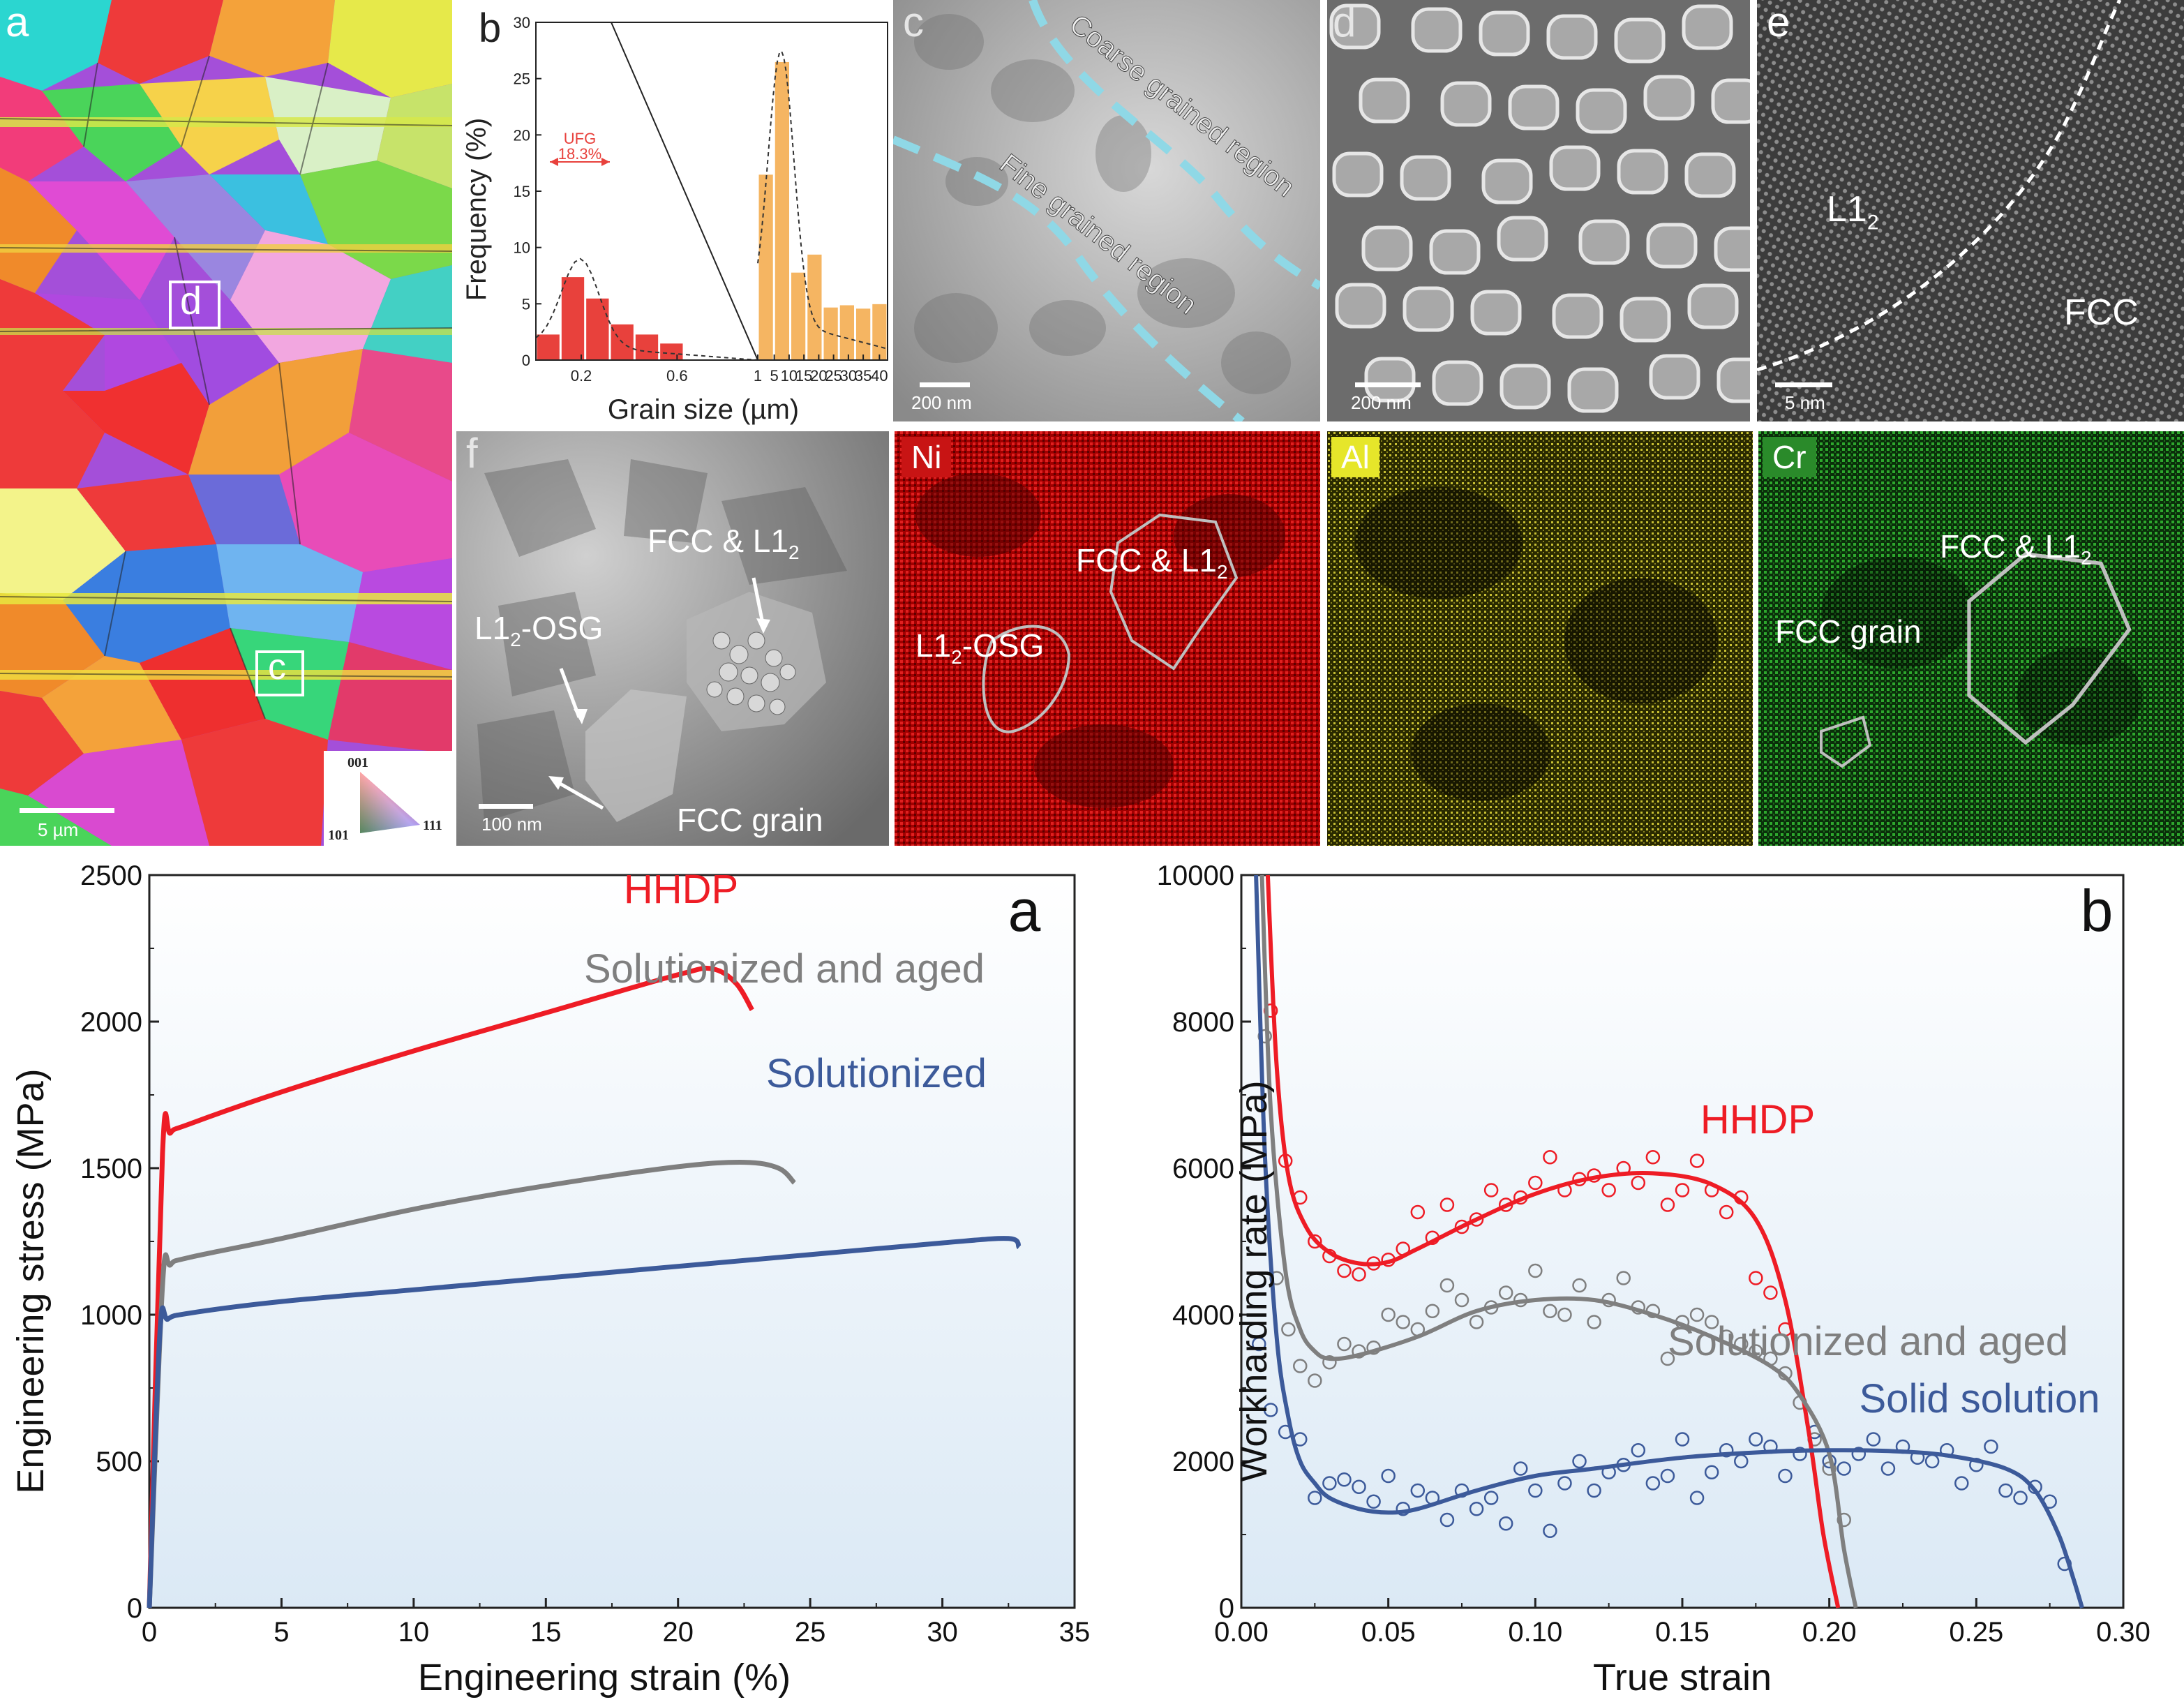 The height and width of the screenshot is (1702, 2184). I want to click on ufg-arrow-right-head, so click(605, 162).